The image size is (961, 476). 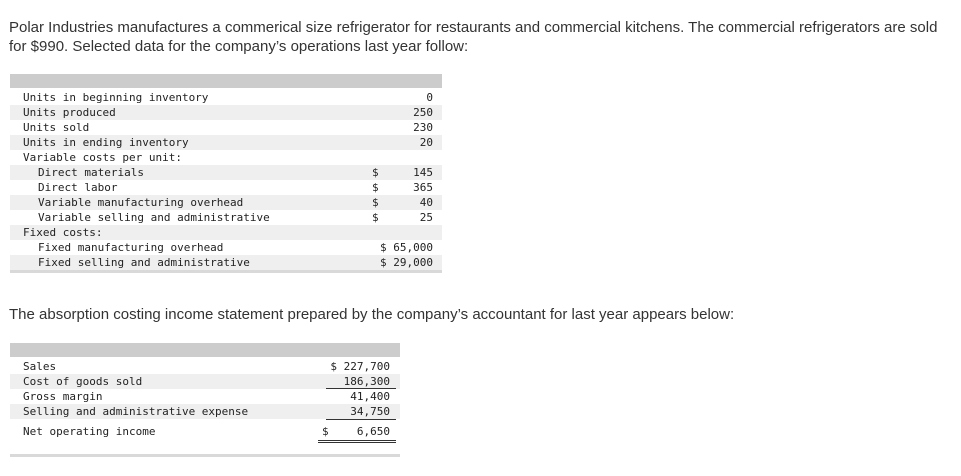 I want to click on table-row: Cost of goods sold 186,300, so click(x=205, y=381).